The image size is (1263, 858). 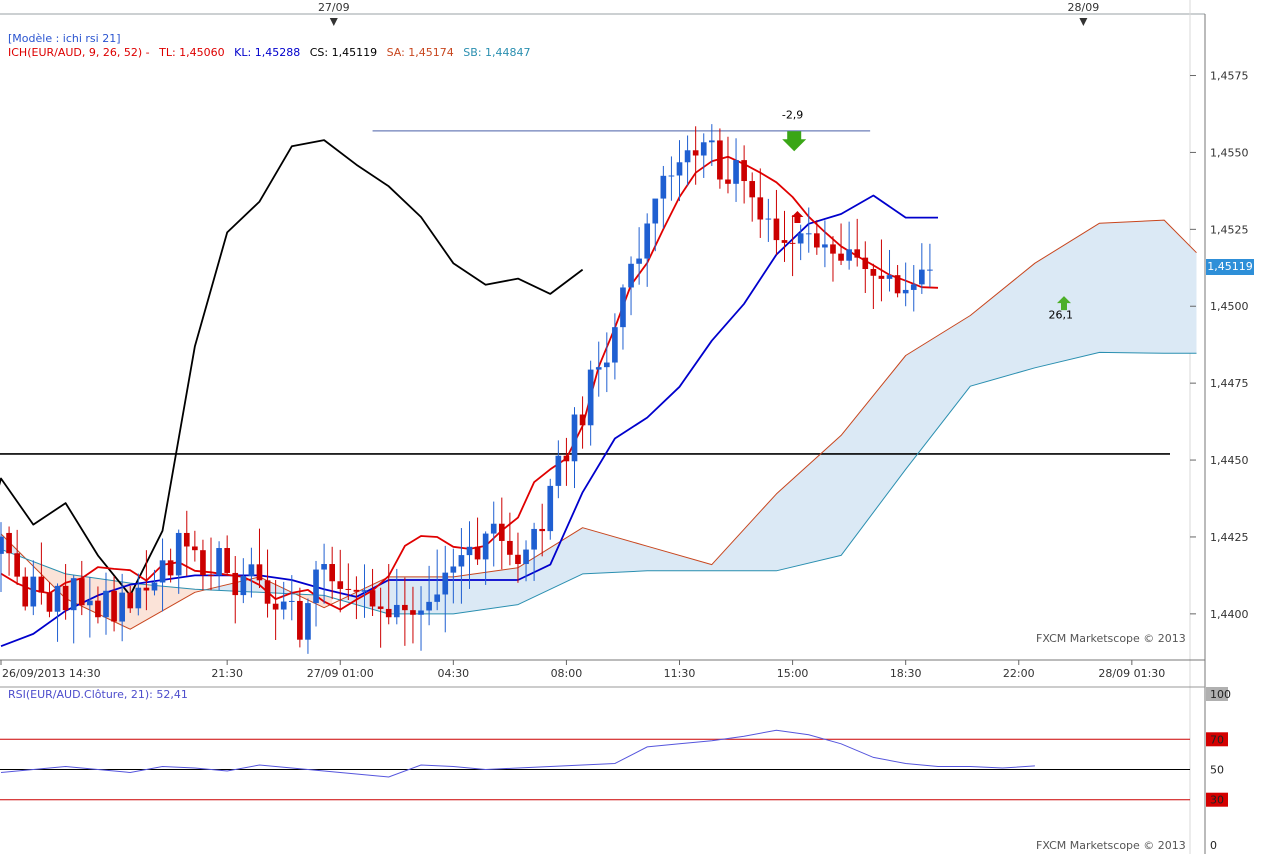 What do you see at coordinates (906, 673) in the screenshot?
I see `x-tick-label-7: 18:30` at bounding box center [906, 673].